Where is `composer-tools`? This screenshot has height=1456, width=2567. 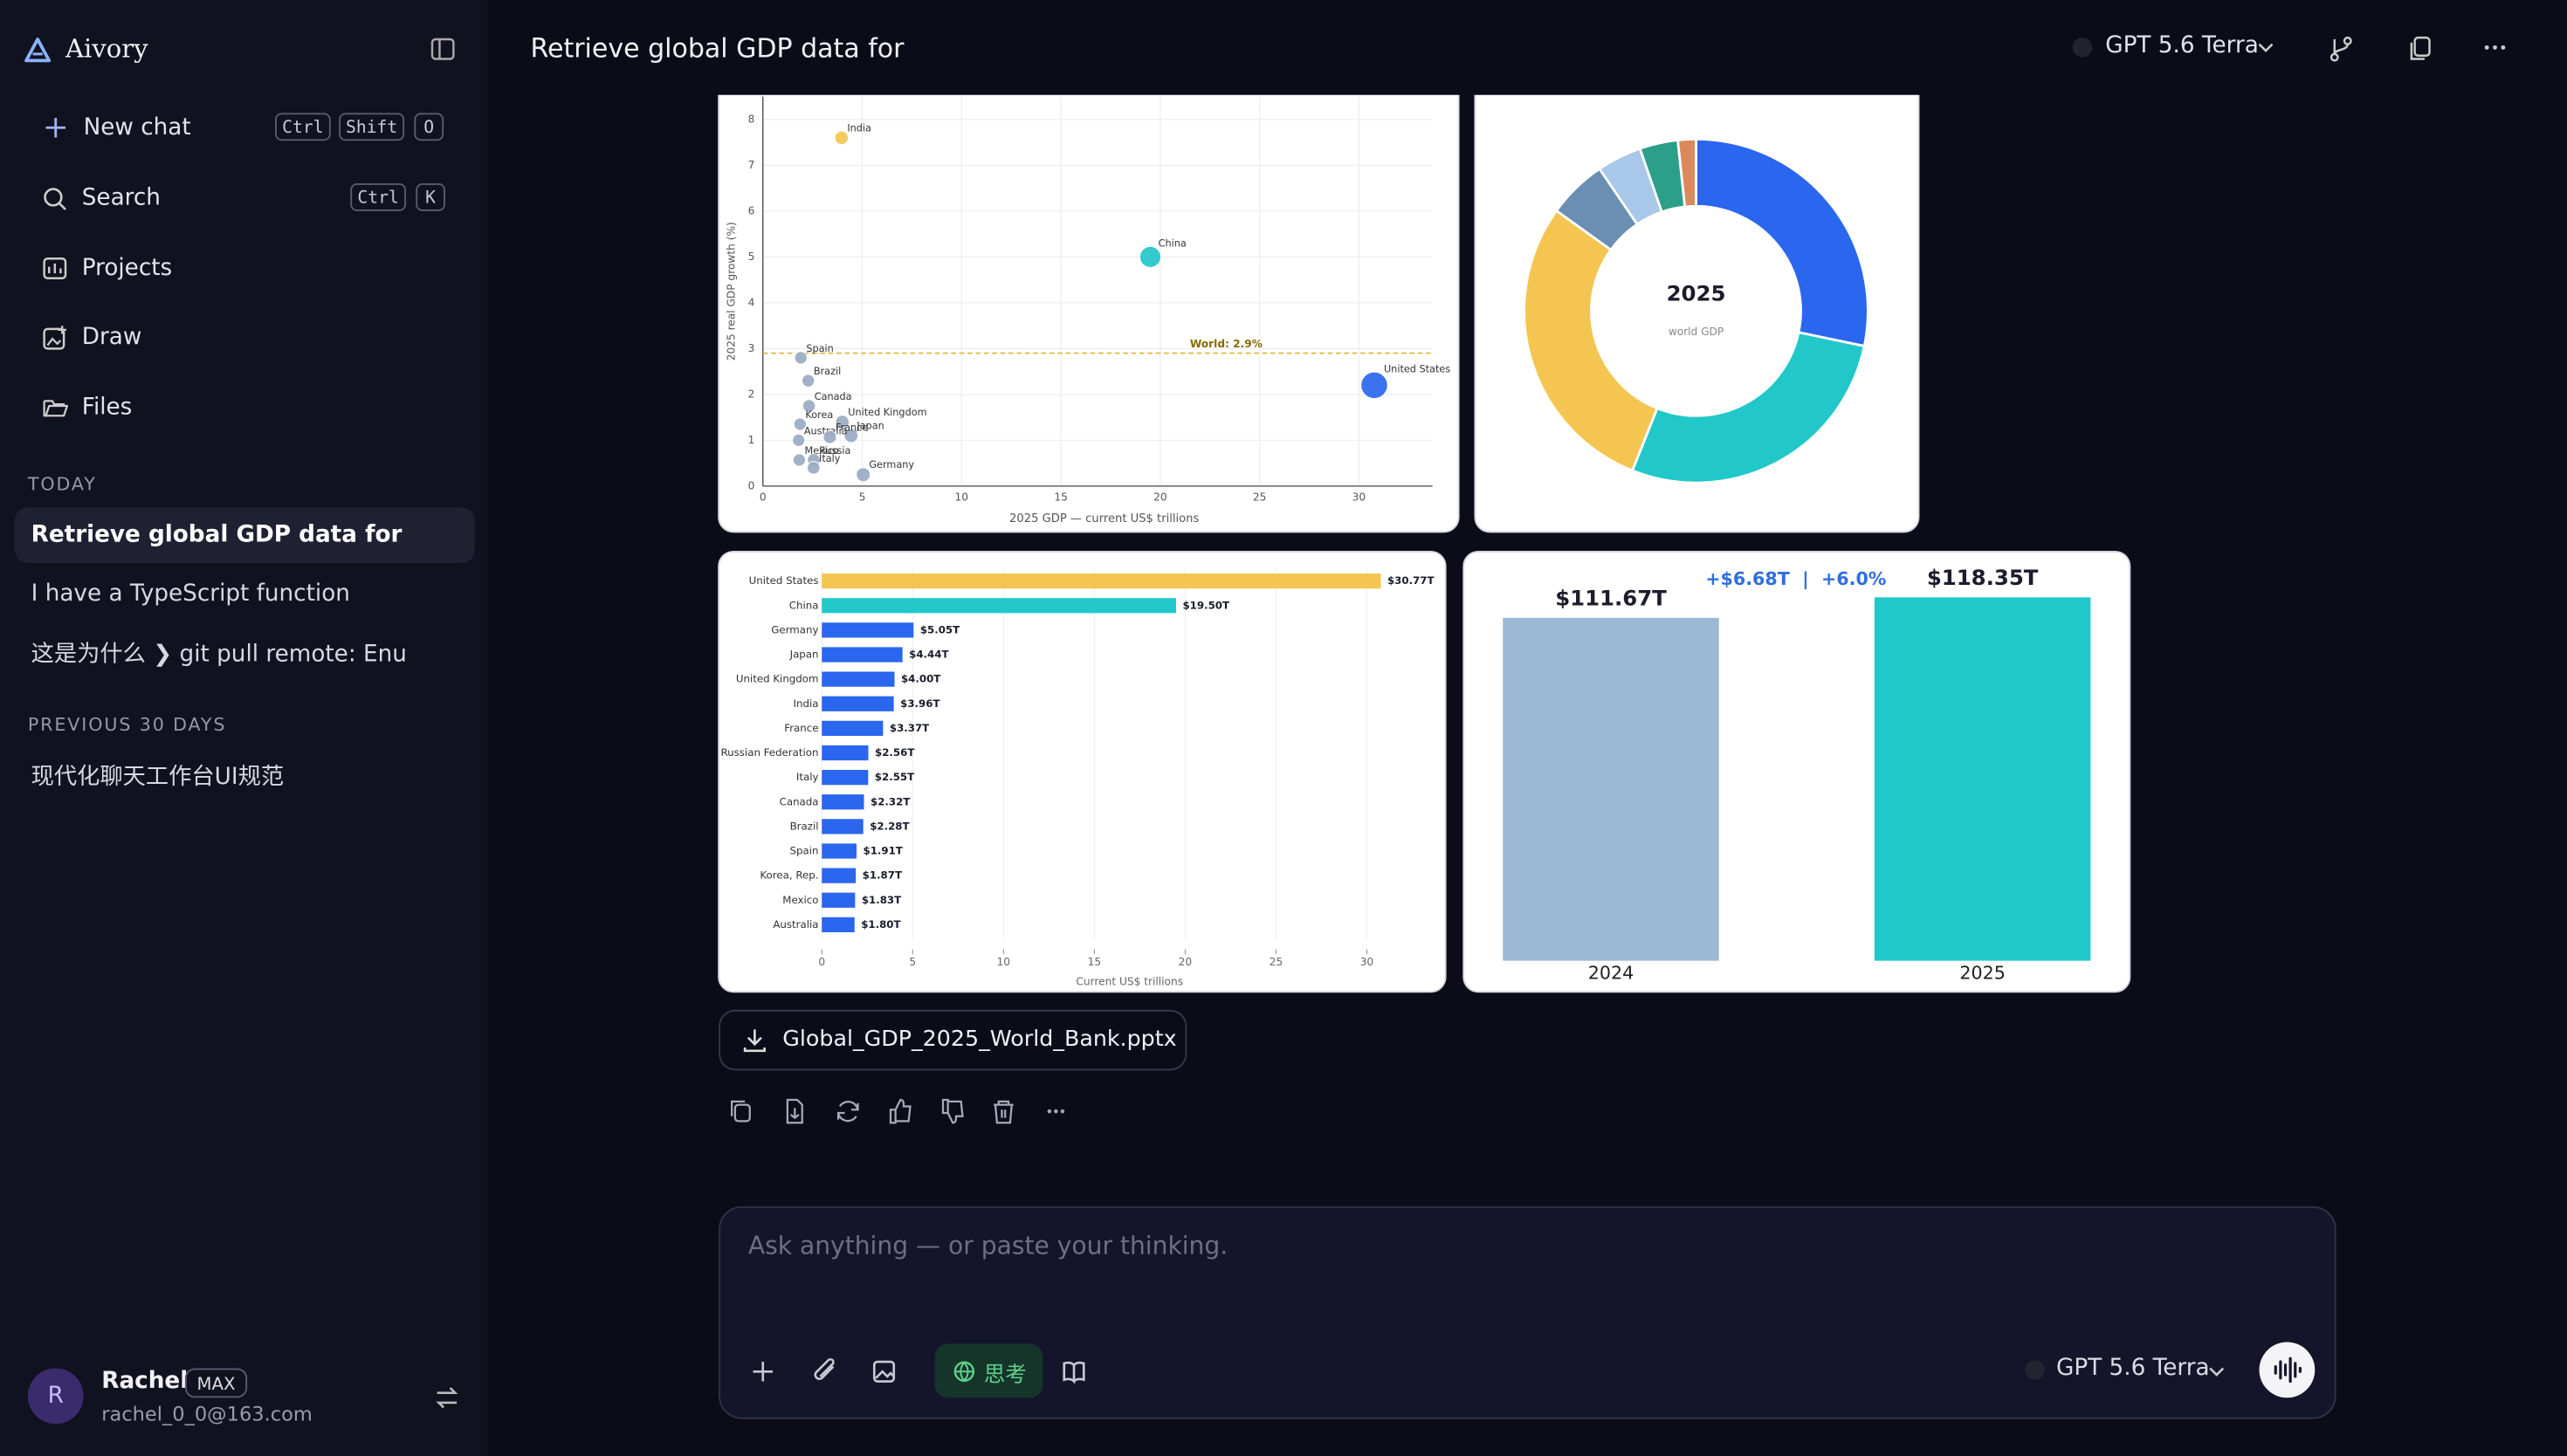
composer-tools is located at coordinates (919, 1371).